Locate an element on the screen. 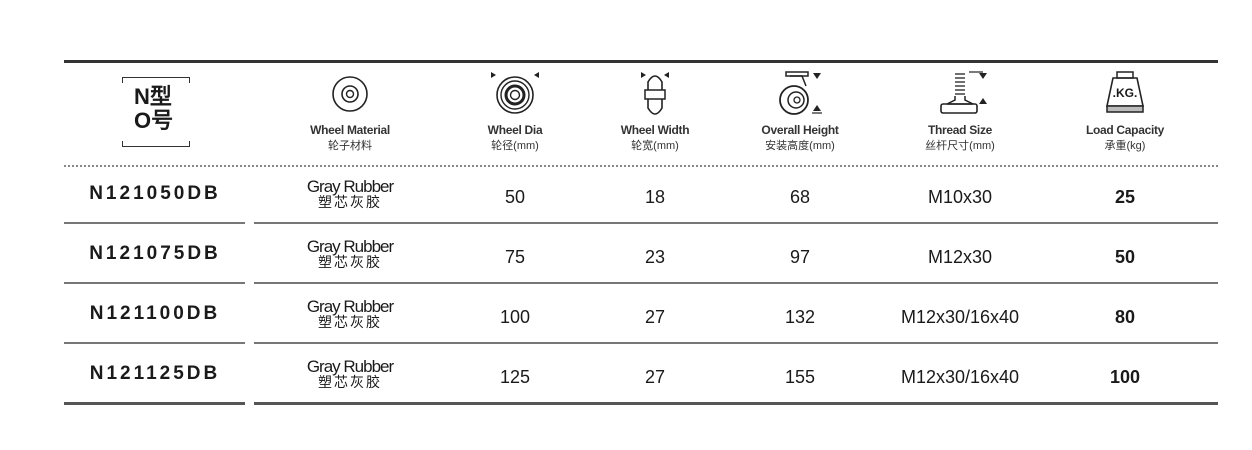 The height and width of the screenshot is (450, 1252). wheel-diameter-icon is located at coordinates (515, 93).